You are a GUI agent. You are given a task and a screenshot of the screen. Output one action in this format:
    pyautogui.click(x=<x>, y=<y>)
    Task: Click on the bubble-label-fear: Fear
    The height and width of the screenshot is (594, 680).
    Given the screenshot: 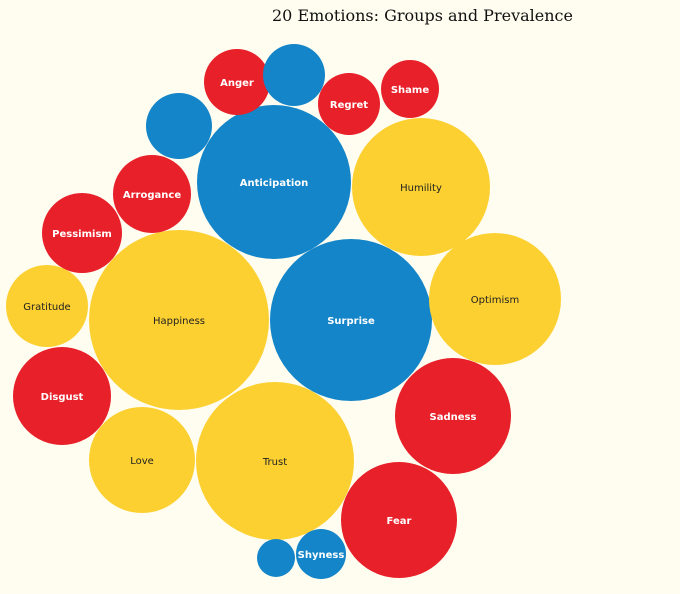 What is the action you would take?
    pyautogui.click(x=399, y=521)
    